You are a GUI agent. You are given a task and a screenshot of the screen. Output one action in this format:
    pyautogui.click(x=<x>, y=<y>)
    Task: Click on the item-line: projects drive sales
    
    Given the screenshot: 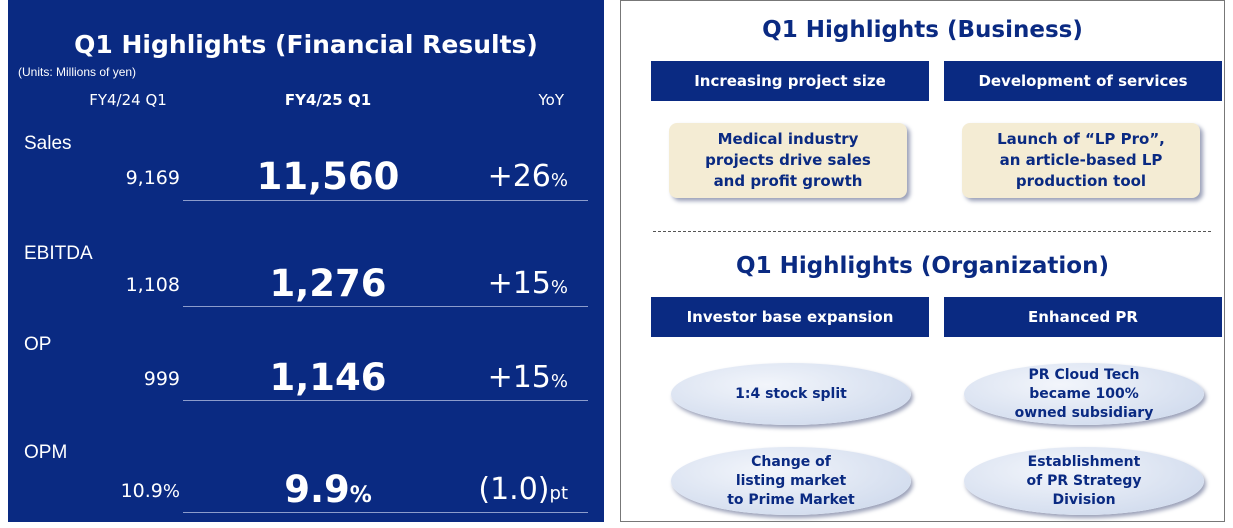 What is the action you would take?
    pyautogui.click(x=788, y=160)
    